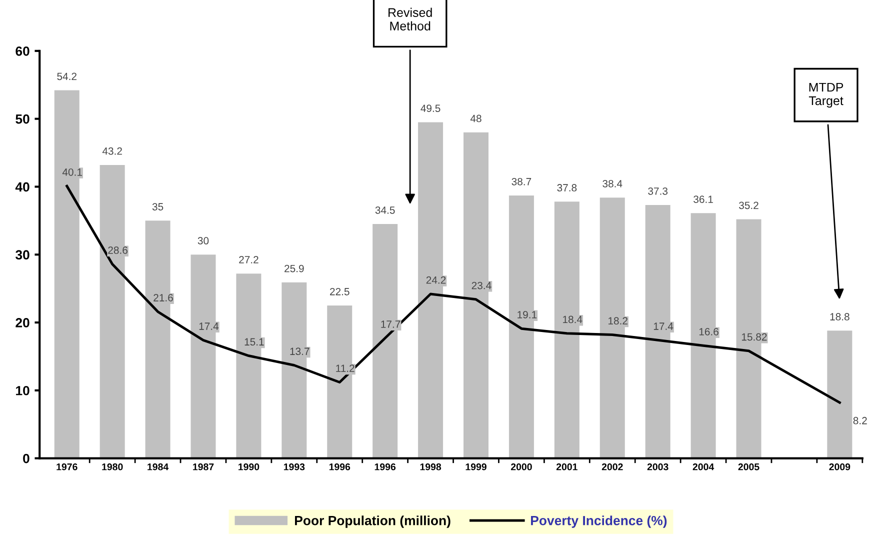  What do you see at coordinates (521, 466) in the screenshot?
I see `x-tick-label: 2000` at bounding box center [521, 466].